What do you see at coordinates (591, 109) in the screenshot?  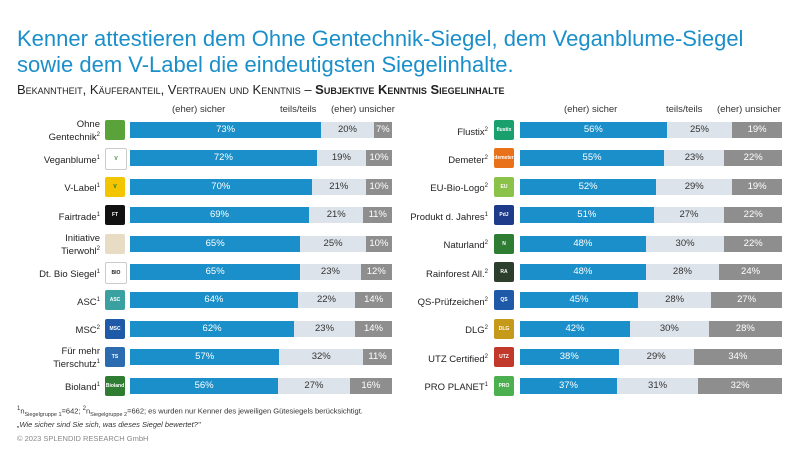 I see `legend-sicher-right: (eher) sicher` at bounding box center [591, 109].